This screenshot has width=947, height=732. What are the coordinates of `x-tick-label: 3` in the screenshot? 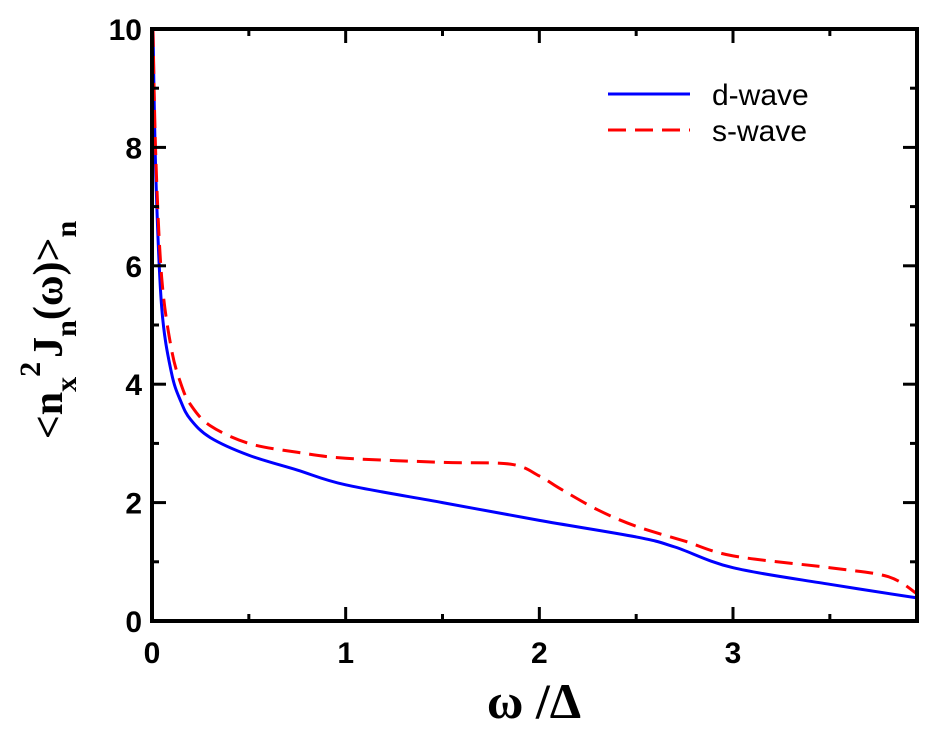 It's located at (733, 653).